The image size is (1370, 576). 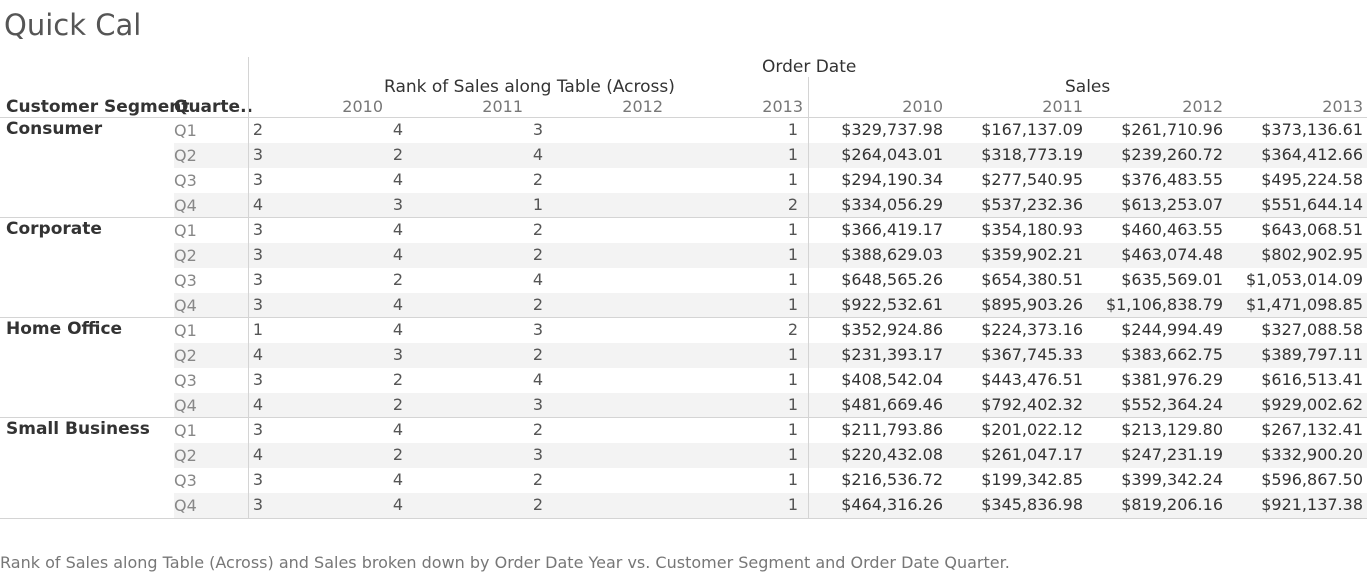 What do you see at coordinates (54, 129) in the screenshot?
I see `segment-label: Consumer` at bounding box center [54, 129].